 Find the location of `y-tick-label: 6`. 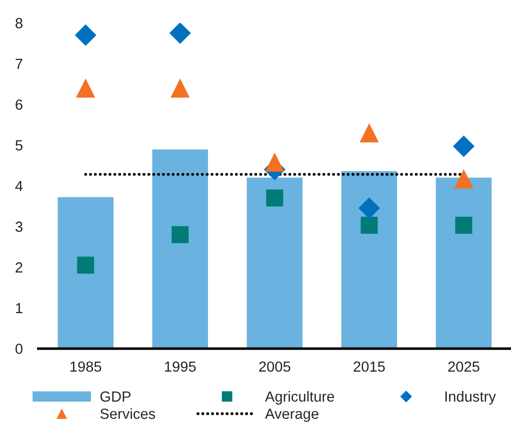

y-tick-label: 6 is located at coordinates (19, 104).